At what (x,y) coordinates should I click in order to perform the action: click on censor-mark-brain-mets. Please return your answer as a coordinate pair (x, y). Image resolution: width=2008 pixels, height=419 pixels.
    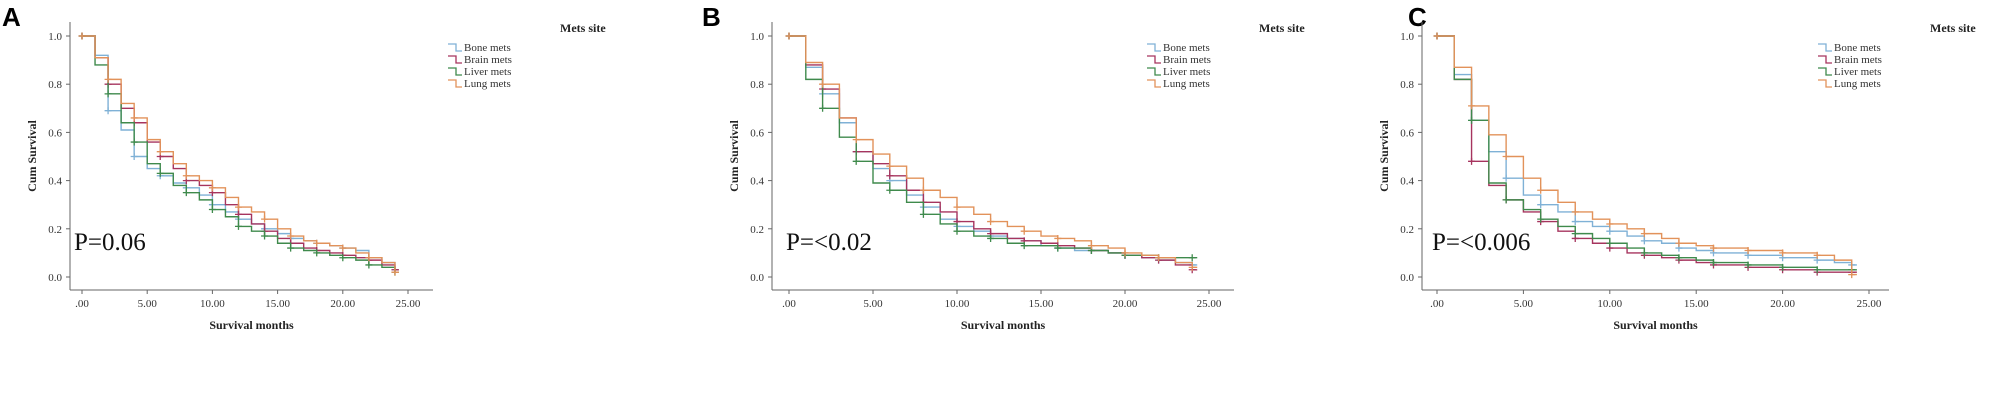
    Looking at the image, I should click on (1472, 161).